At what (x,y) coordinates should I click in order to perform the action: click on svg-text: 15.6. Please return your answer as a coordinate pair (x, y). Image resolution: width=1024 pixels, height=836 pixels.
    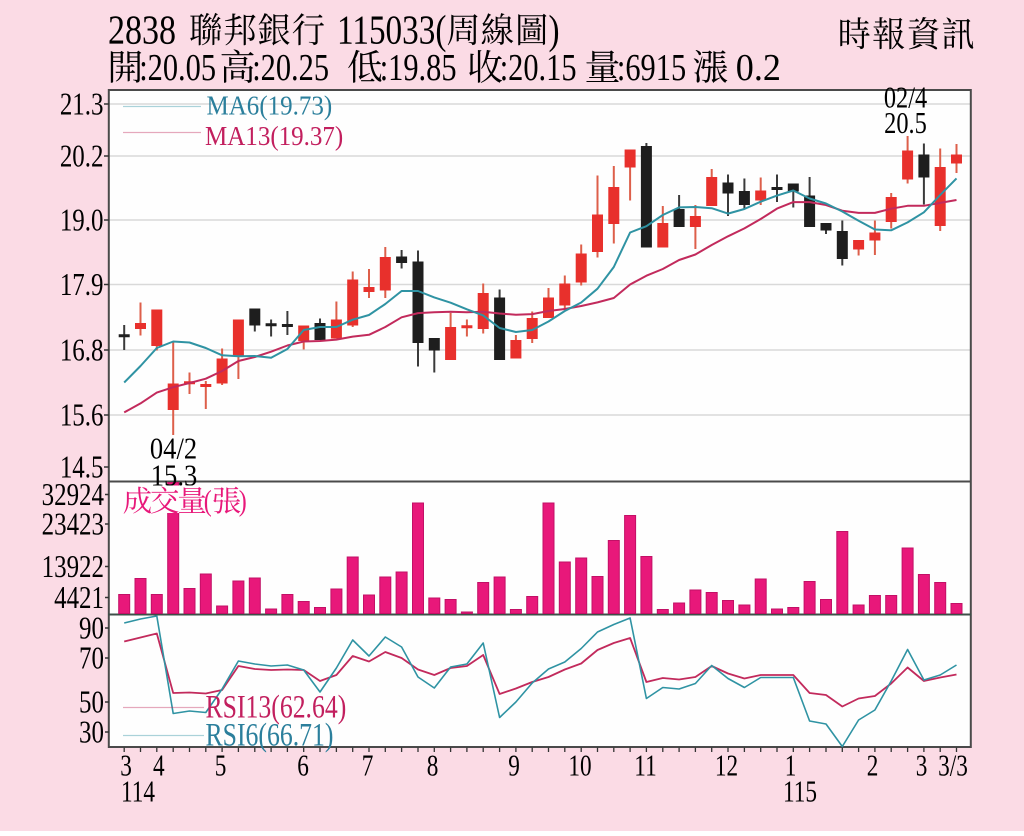
    Looking at the image, I should click on (82, 416).